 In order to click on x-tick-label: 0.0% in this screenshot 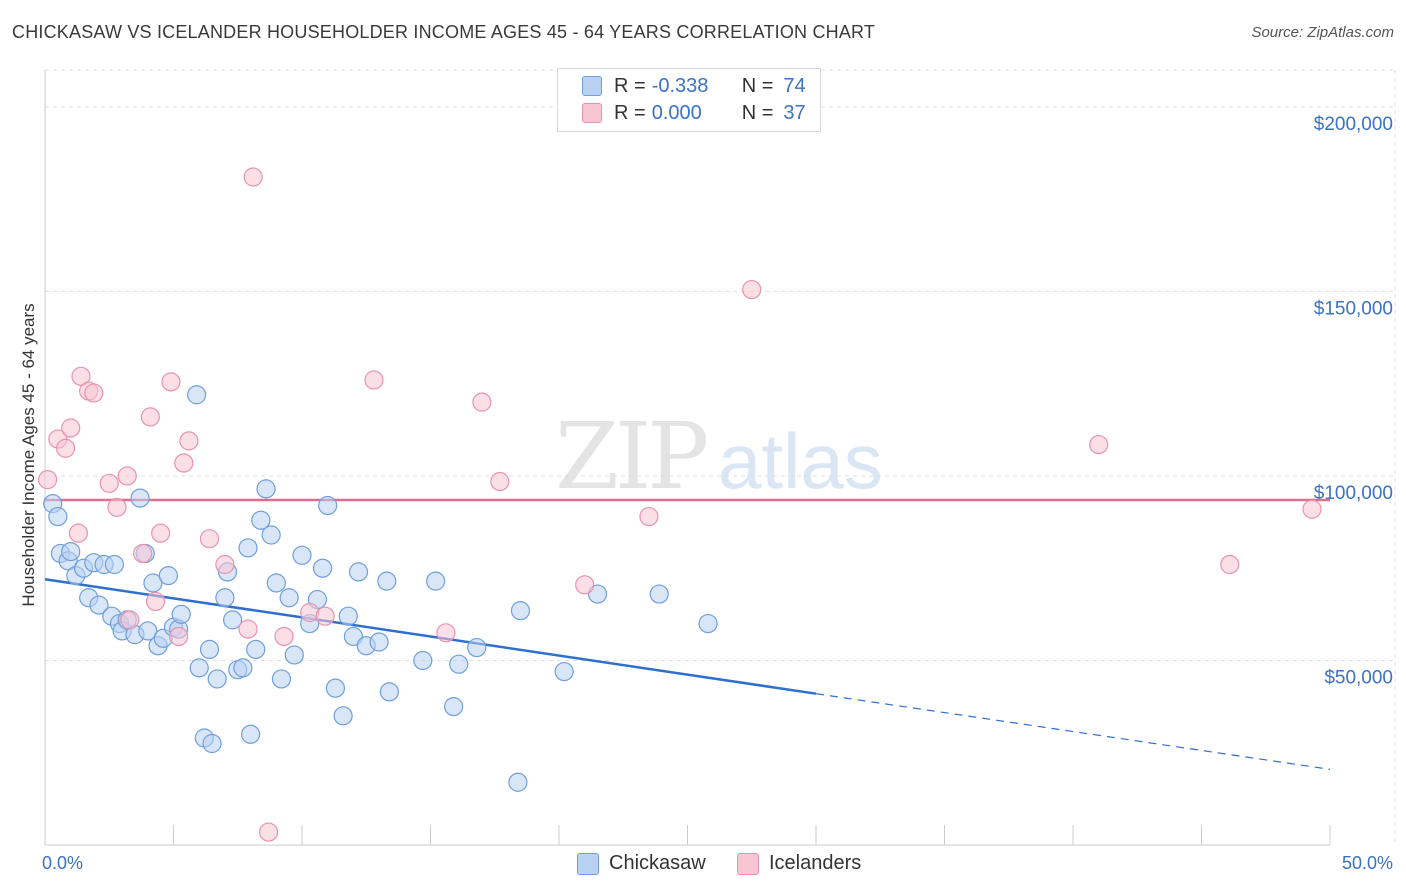, I will do `click(62, 863)`.